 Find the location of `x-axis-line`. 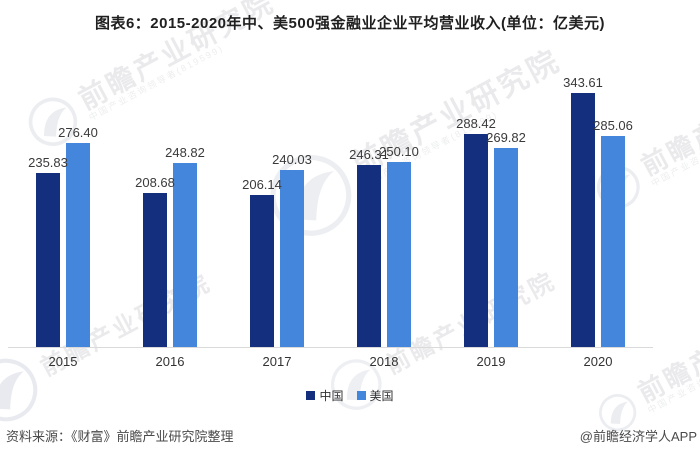

x-axis-line is located at coordinates (330, 347).